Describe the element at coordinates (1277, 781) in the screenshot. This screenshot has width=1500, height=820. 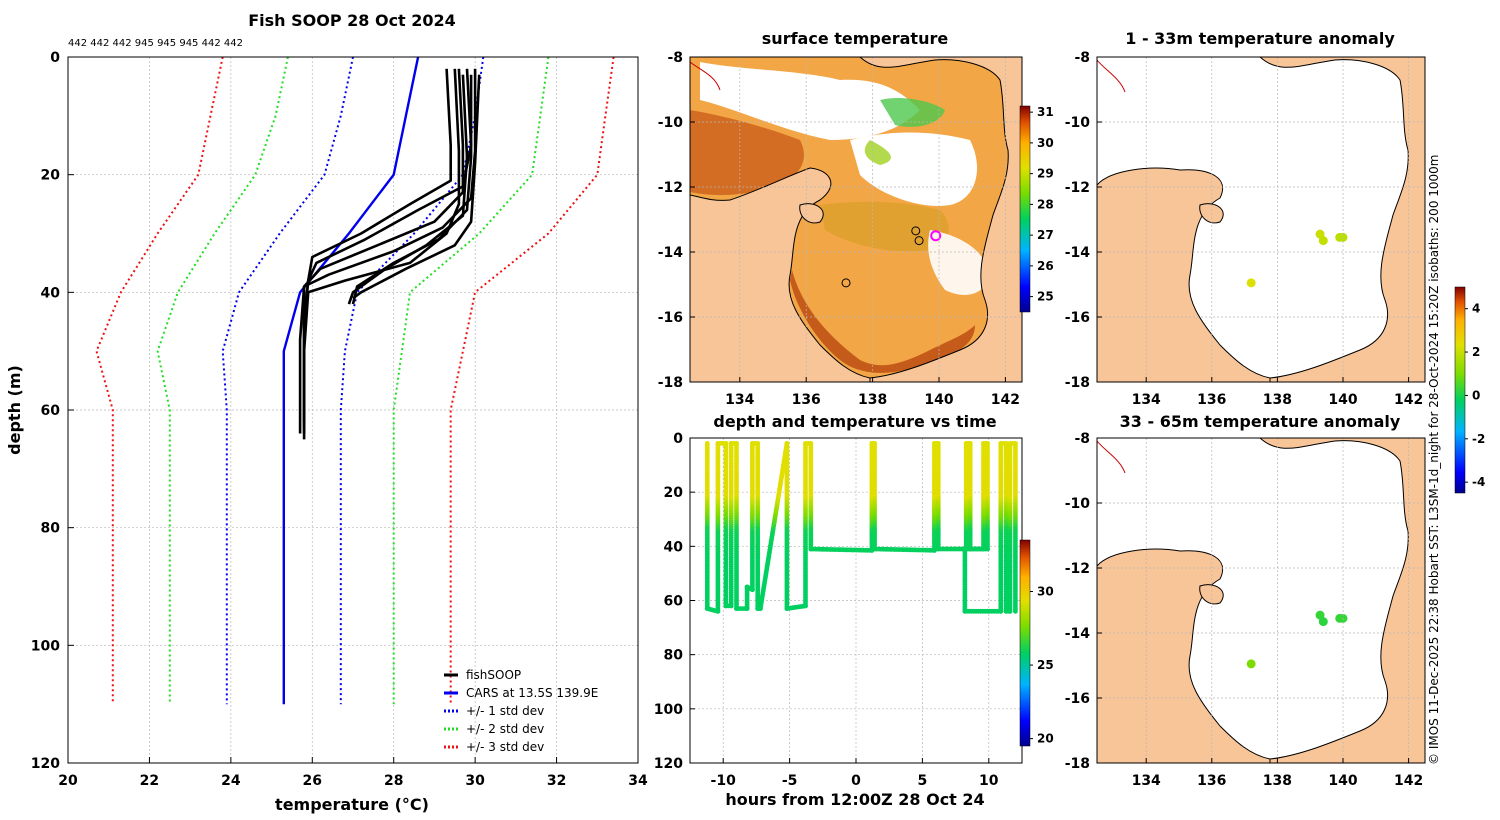
I see `anomaly-deep-xtick-label: 138` at that location.